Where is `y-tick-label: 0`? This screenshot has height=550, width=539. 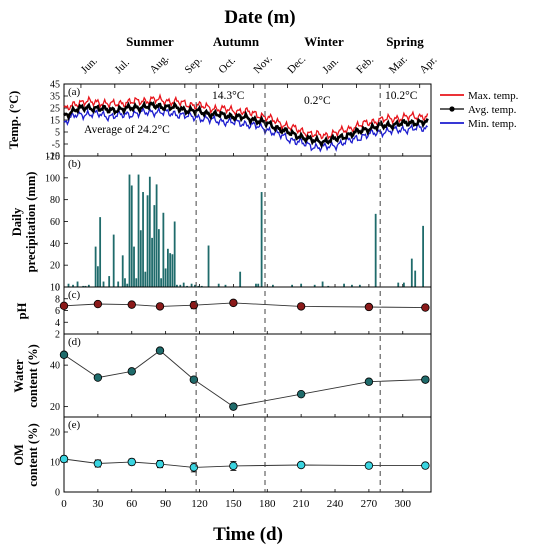
y-tick-label: 0 is located at coordinates (57, 493).